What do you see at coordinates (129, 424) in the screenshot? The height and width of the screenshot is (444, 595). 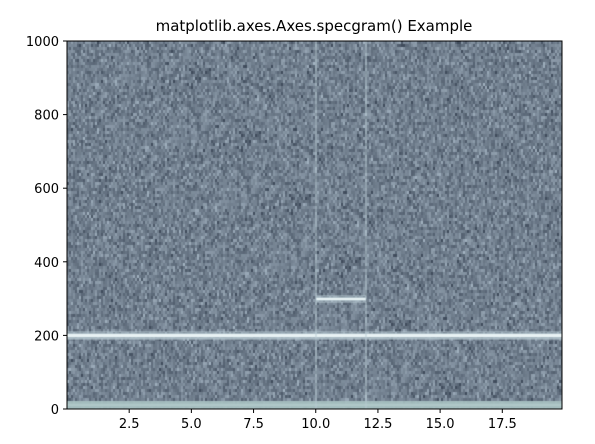 I see `x-tick-label: 2.5` at bounding box center [129, 424].